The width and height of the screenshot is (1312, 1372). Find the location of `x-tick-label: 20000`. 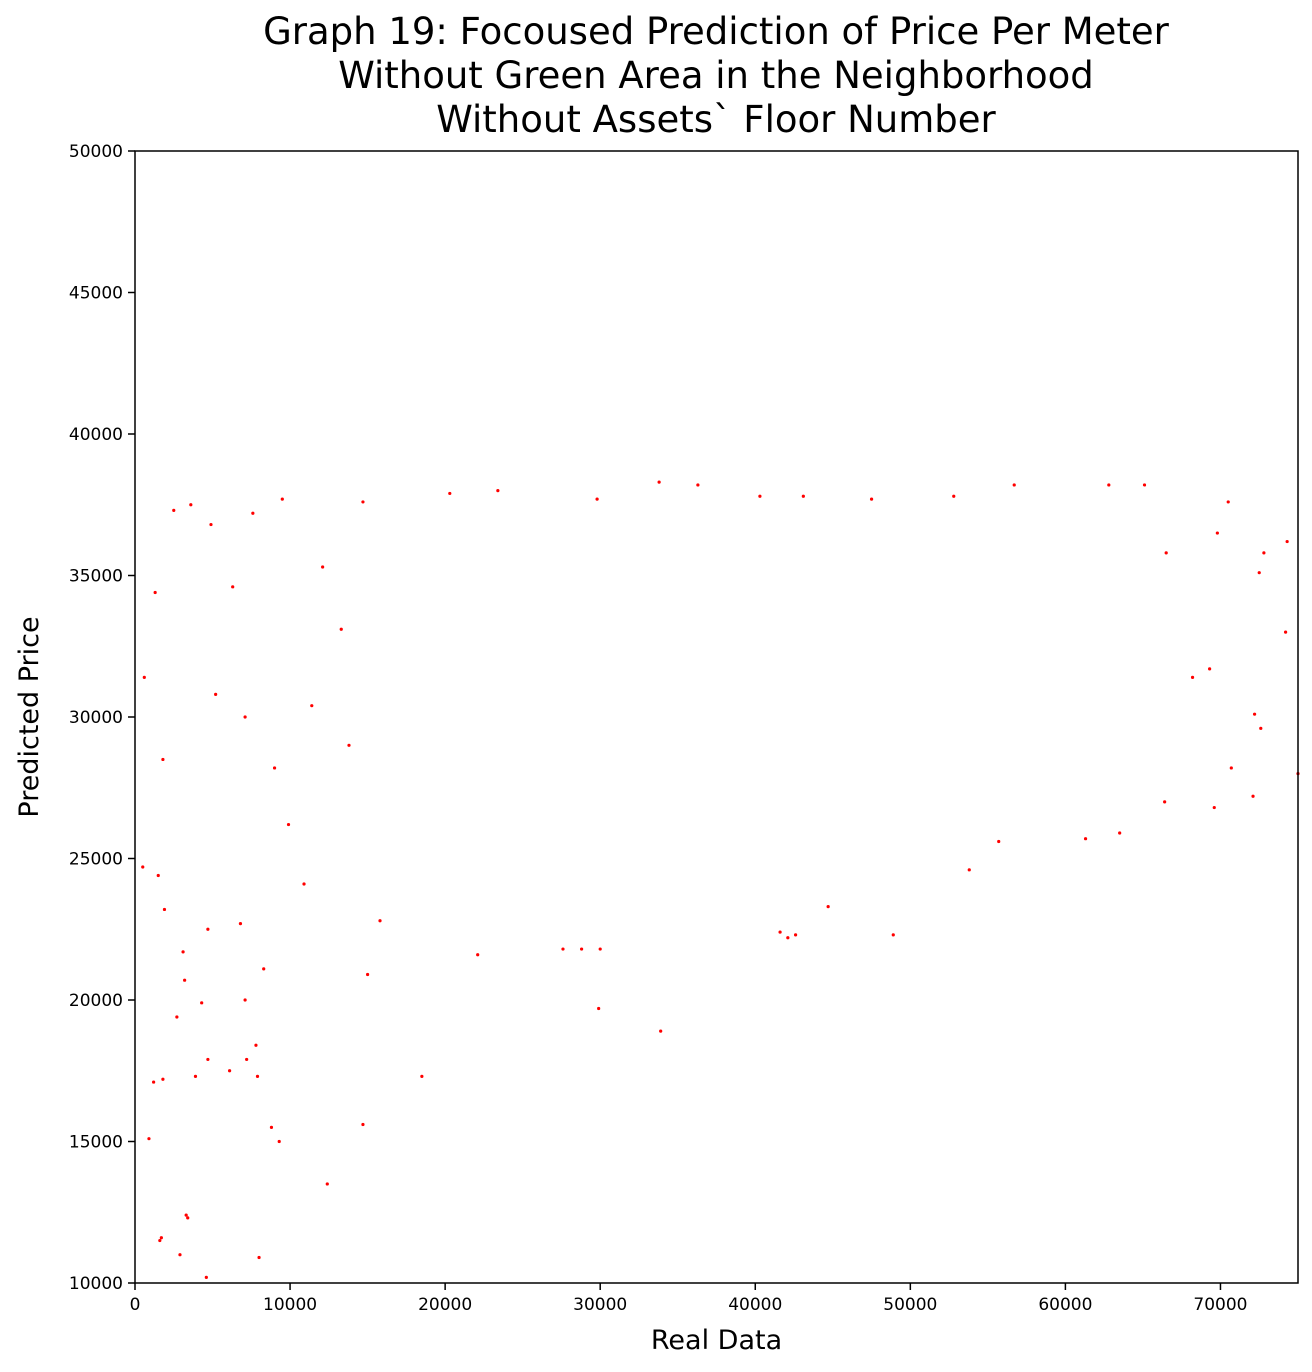

x-tick-label: 20000 is located at coordinates (445, 1305).